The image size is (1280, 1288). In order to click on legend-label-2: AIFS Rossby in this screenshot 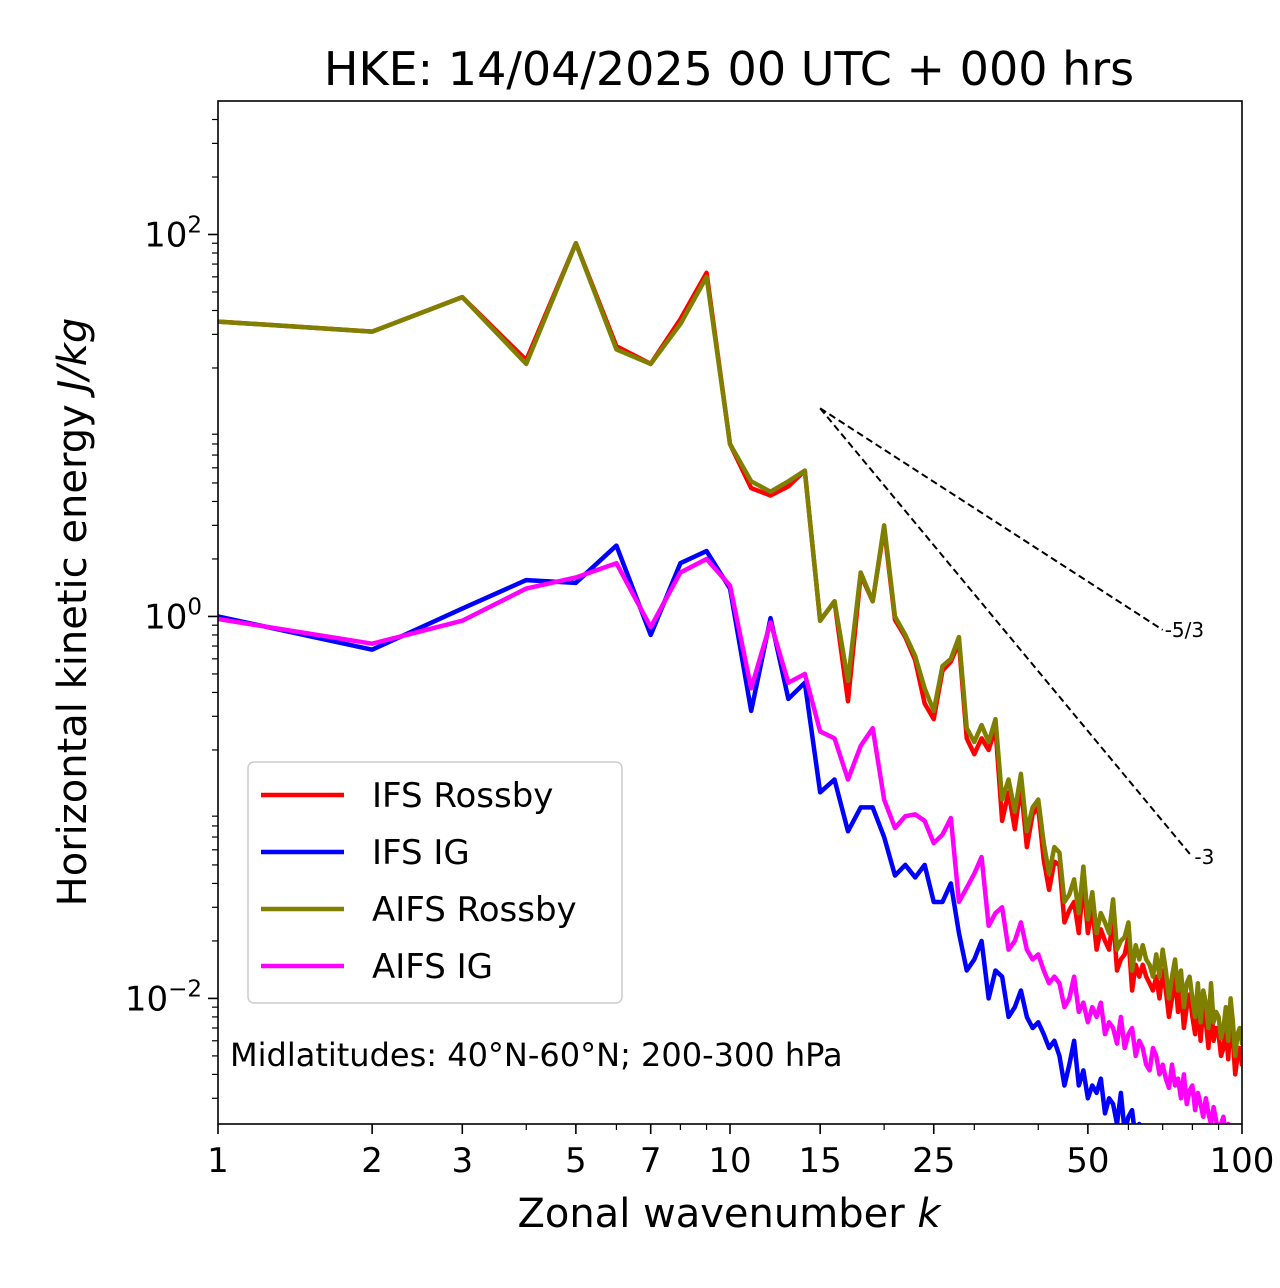, I will do `click(474, 910)`.